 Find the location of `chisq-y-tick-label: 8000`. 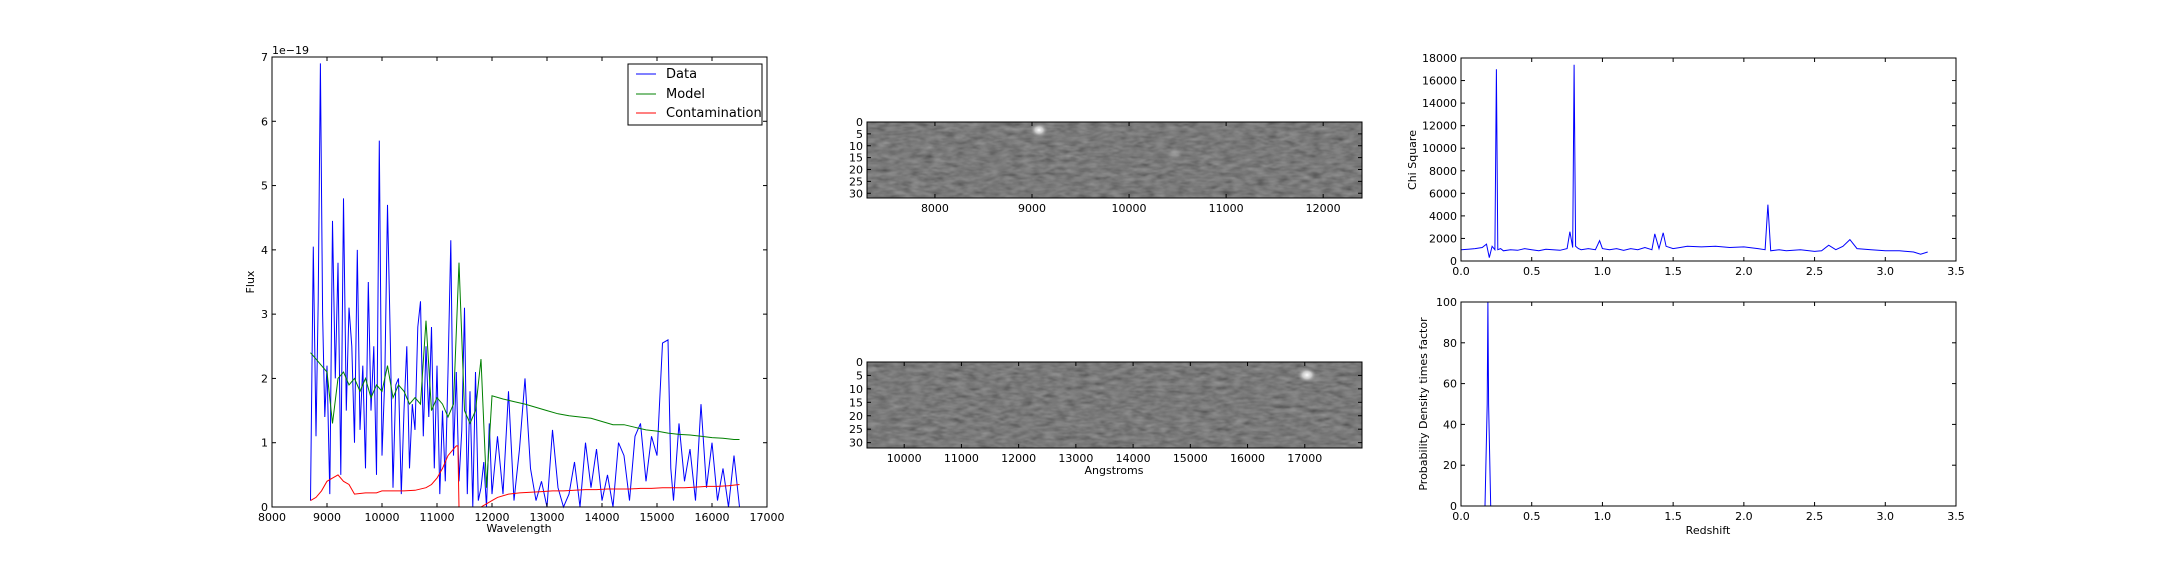

chisq-y-tick-label: 8000 is located at coordinates (1443, 171).